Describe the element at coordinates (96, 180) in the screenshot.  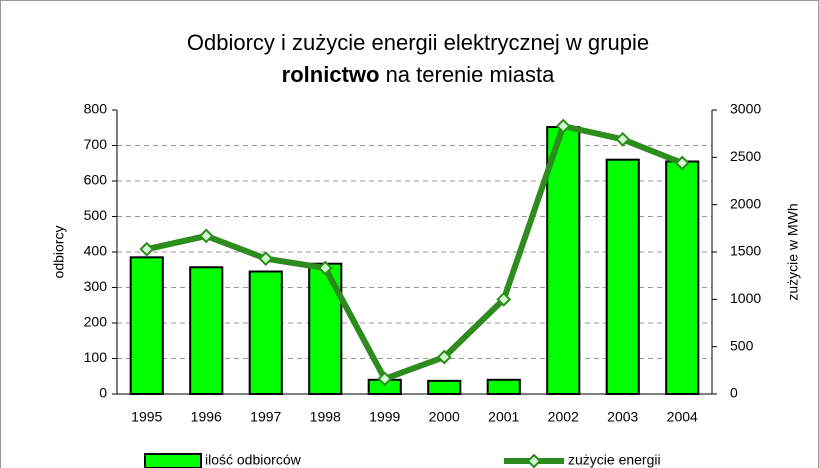
I see `y-tick-label: 600` at that location.